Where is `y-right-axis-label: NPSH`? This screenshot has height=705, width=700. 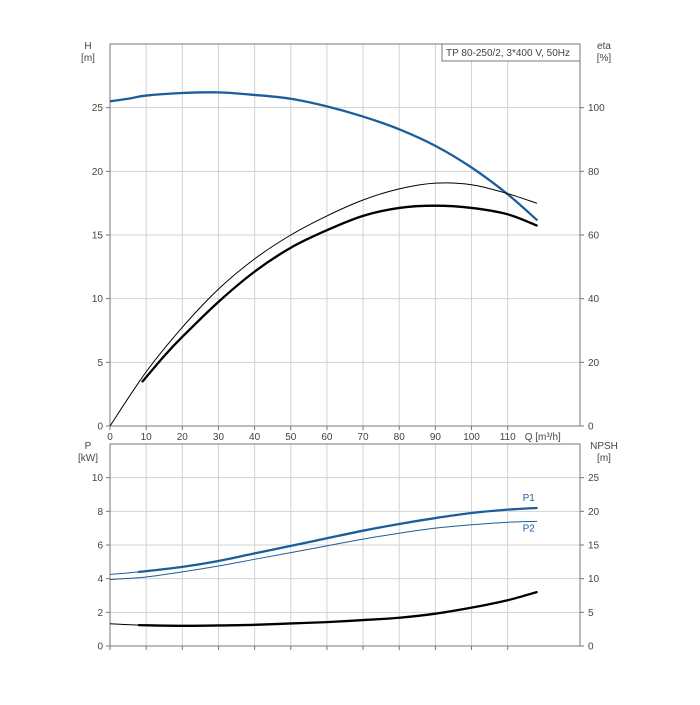 y-right-axis-label: NPSH is located at coordinates (604, 446).